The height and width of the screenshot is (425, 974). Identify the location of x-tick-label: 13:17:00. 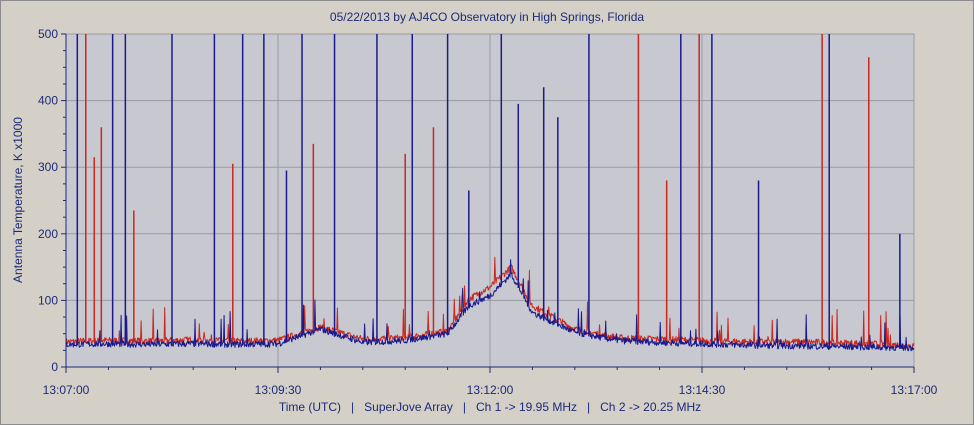
(914, 390).